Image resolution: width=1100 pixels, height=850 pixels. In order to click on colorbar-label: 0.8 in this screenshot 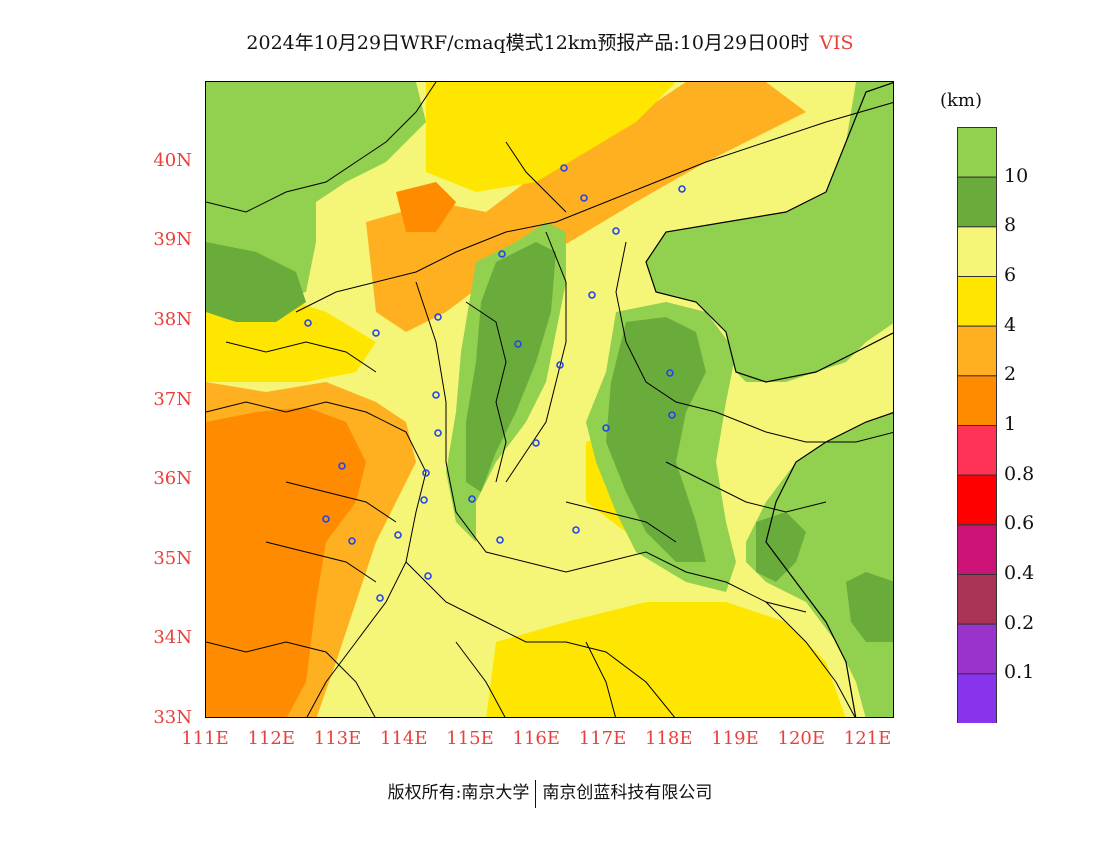, I will do `click(1019, 473)`.